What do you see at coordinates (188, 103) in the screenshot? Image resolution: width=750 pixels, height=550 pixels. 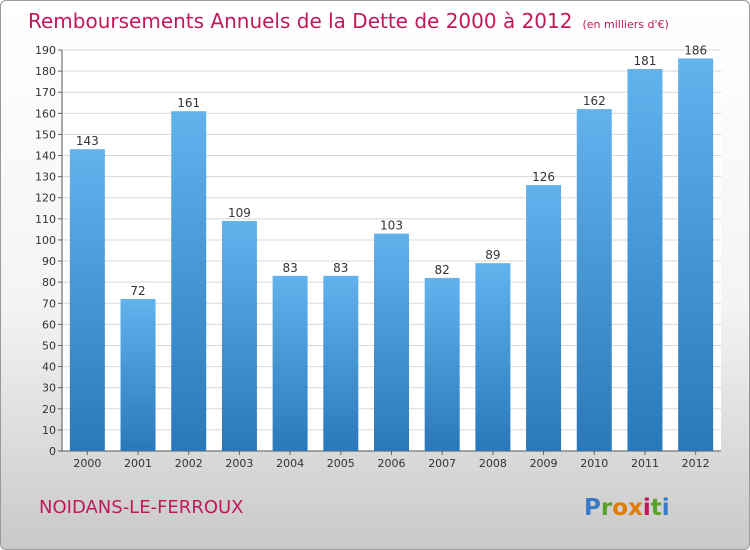 I see `bar-value-label: 161` at bounding box center [188, 103].